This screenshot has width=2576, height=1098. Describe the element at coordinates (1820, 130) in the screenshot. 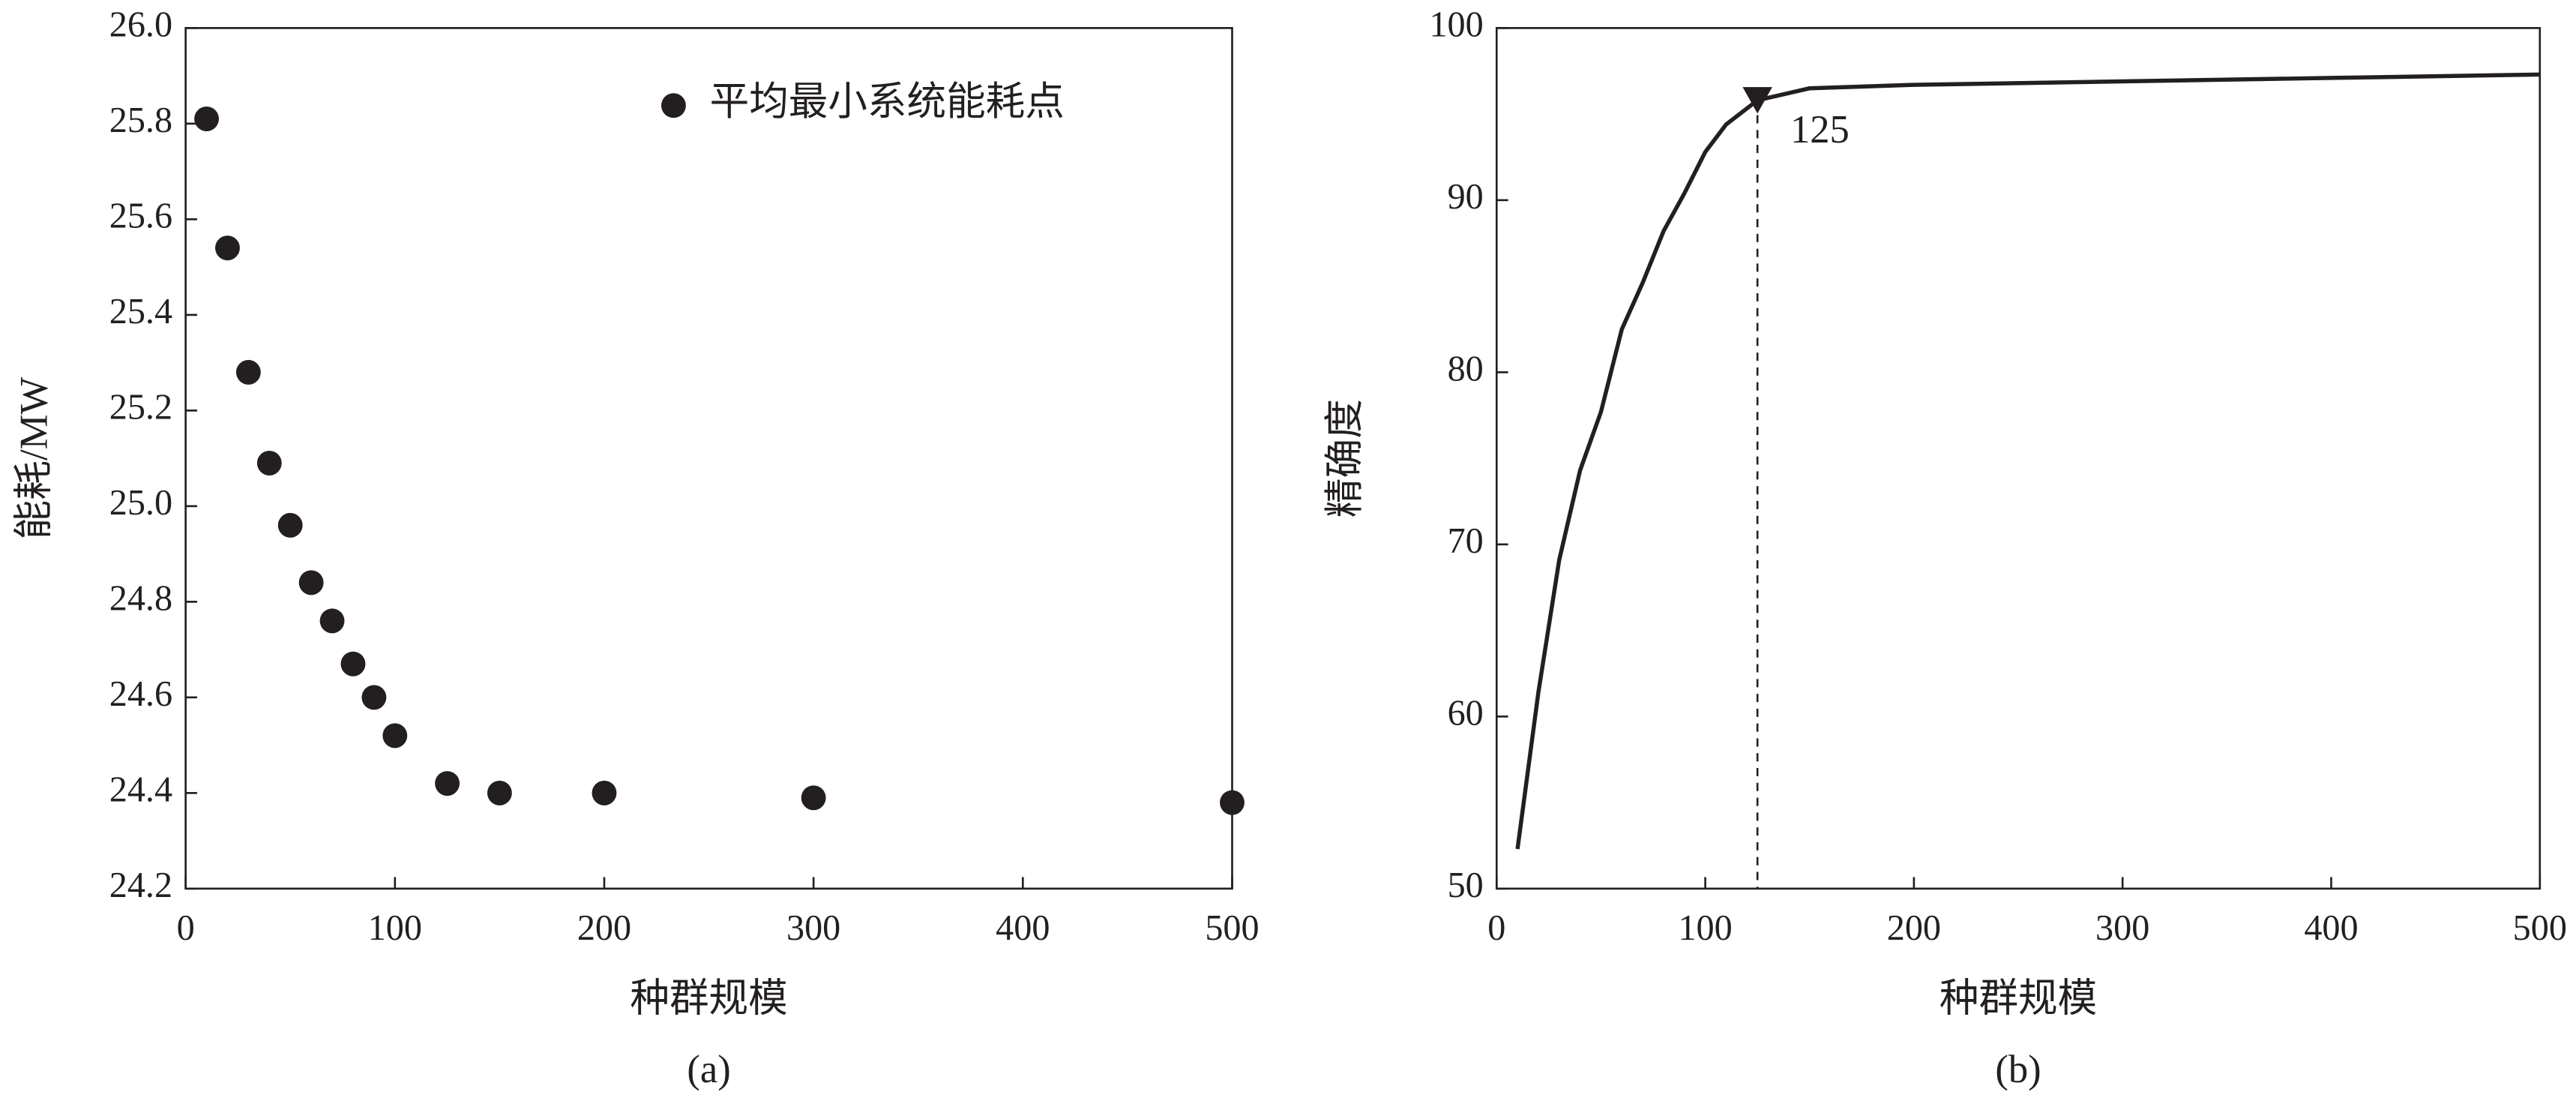

I see `annotation-label: 125` at that location.